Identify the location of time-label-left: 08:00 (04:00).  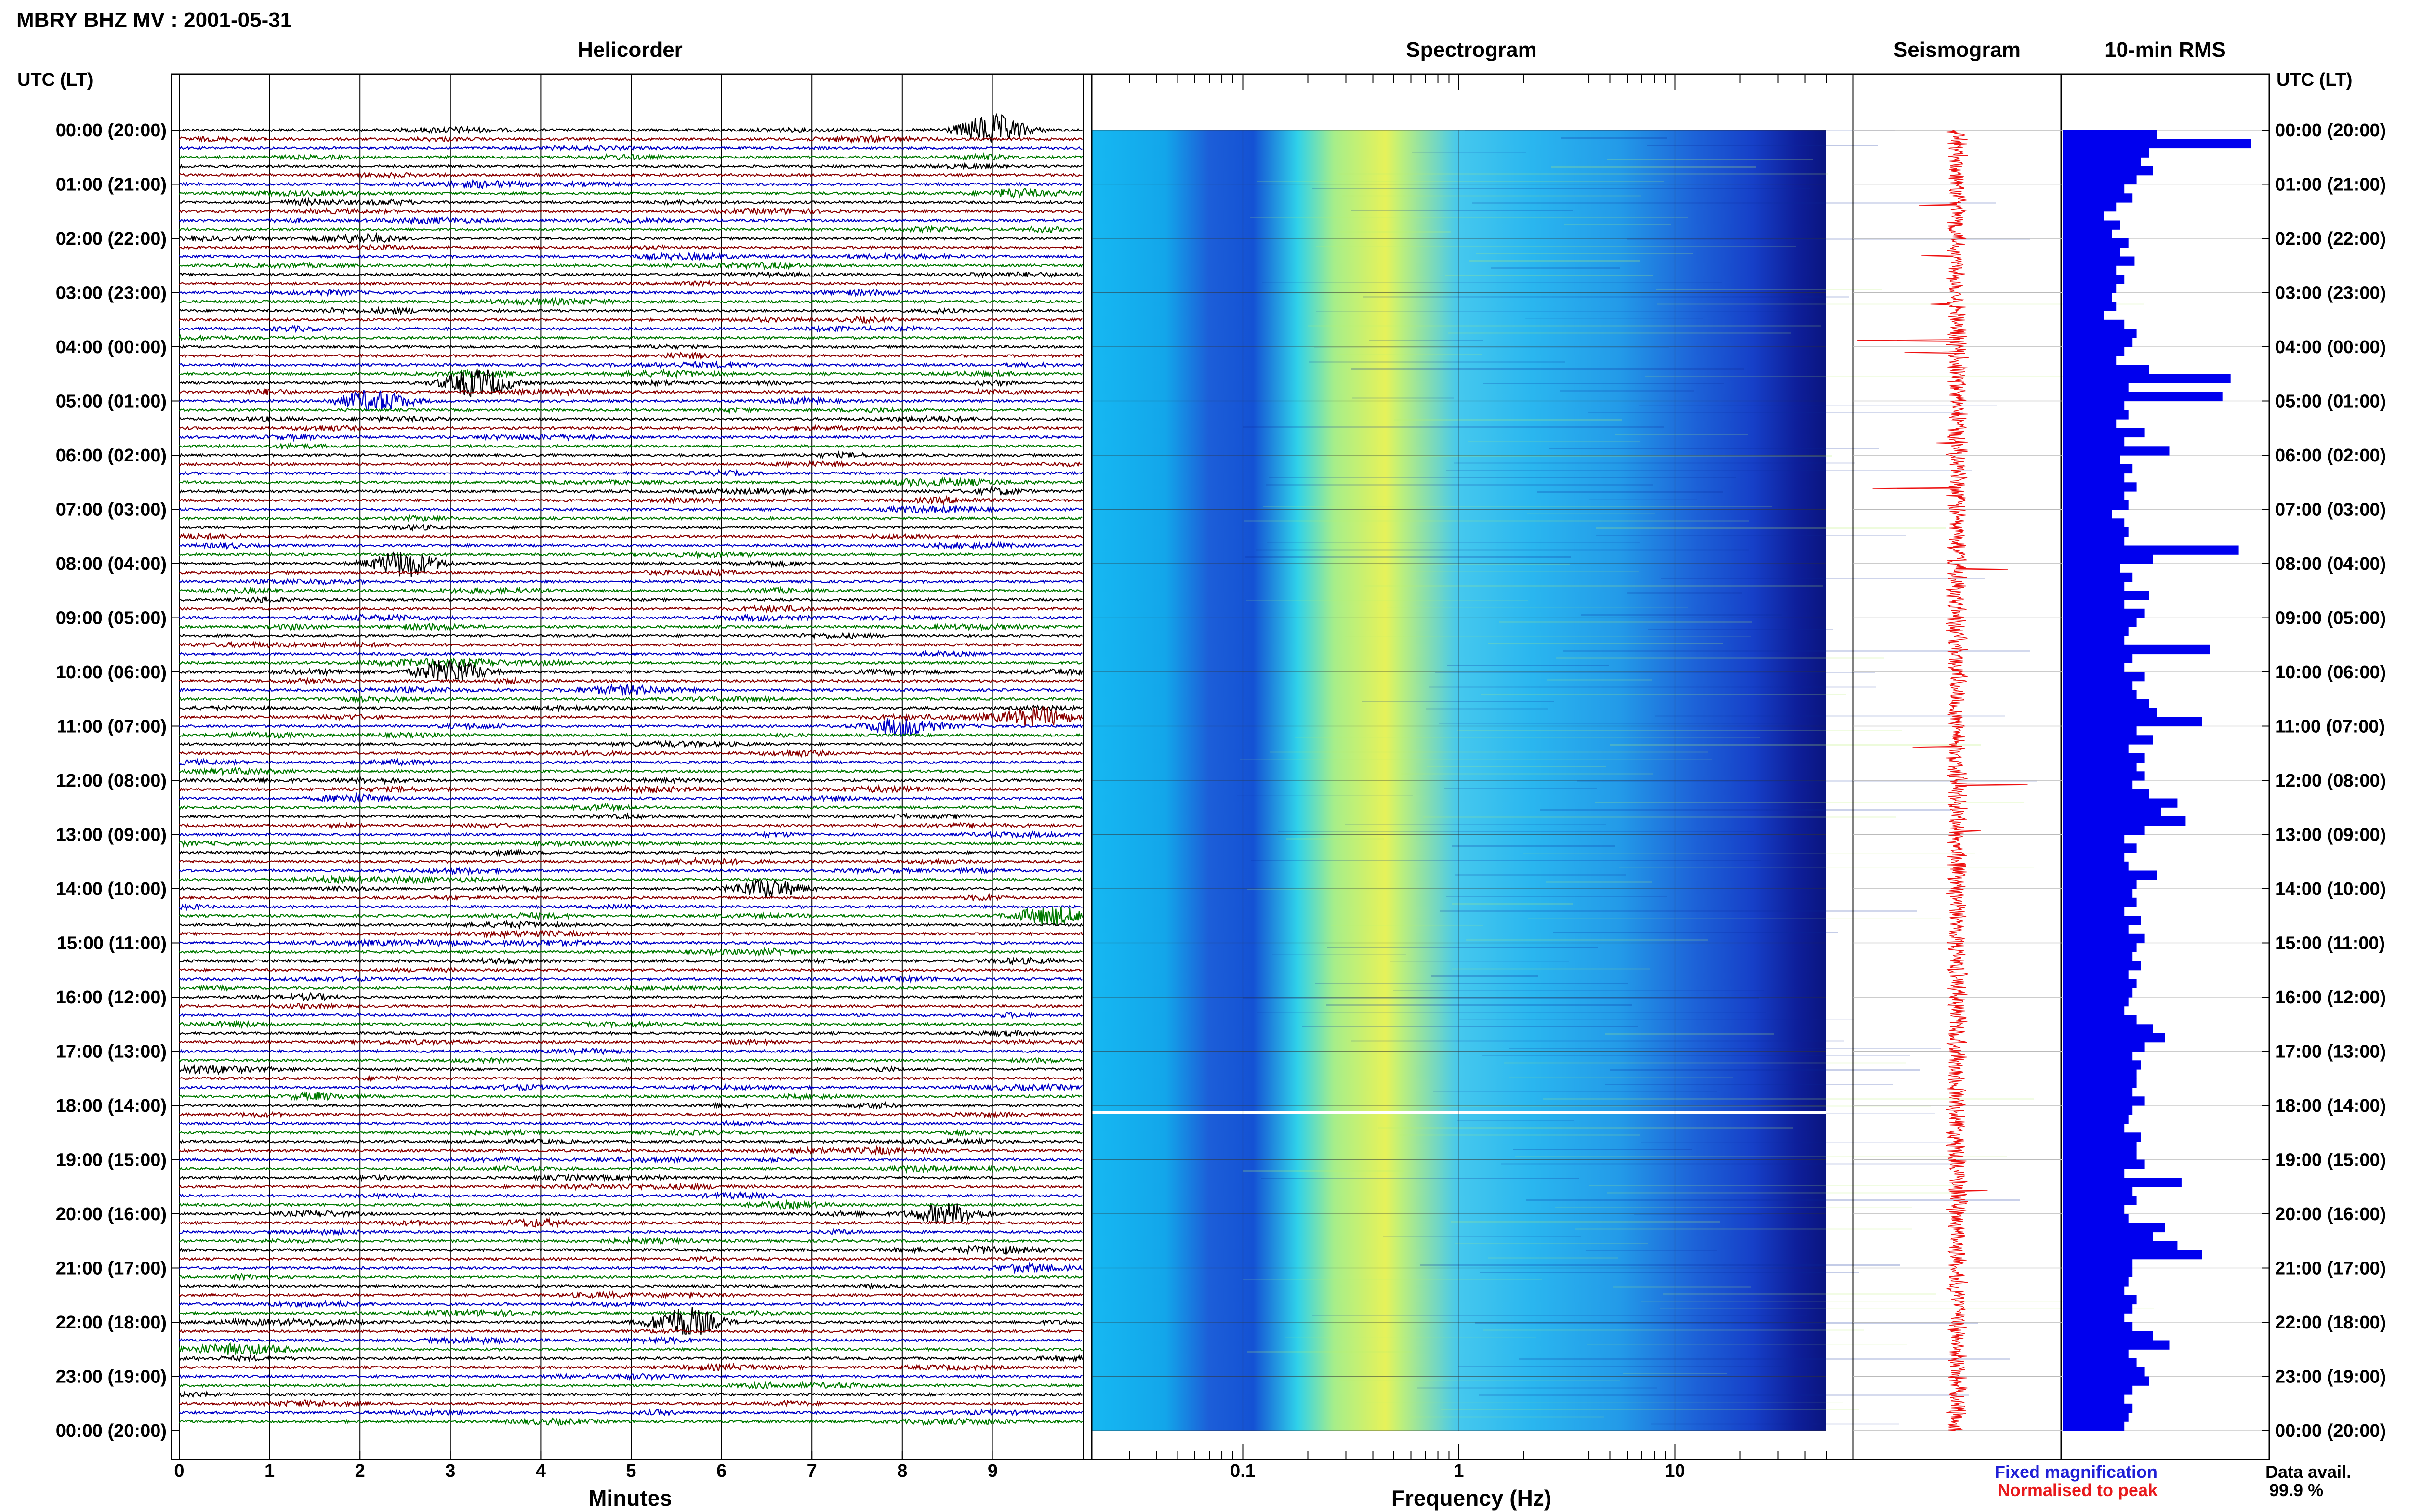
(111, 564).